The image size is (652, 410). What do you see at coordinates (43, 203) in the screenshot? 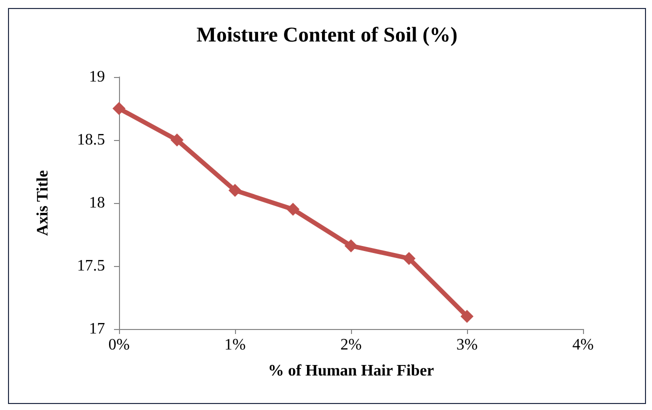
I see `y-axis-title: Axis Title` at bounding box center [43, 203].